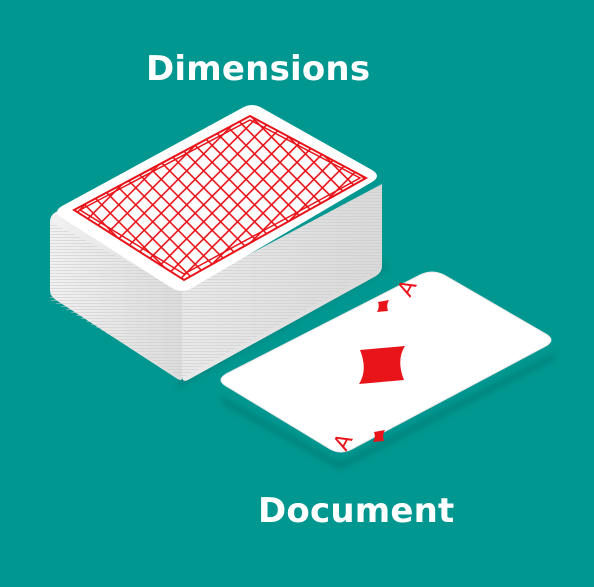 The height and width of the screenshot is (587, 594). I want to click on label-document: Document, so click(356, 511).